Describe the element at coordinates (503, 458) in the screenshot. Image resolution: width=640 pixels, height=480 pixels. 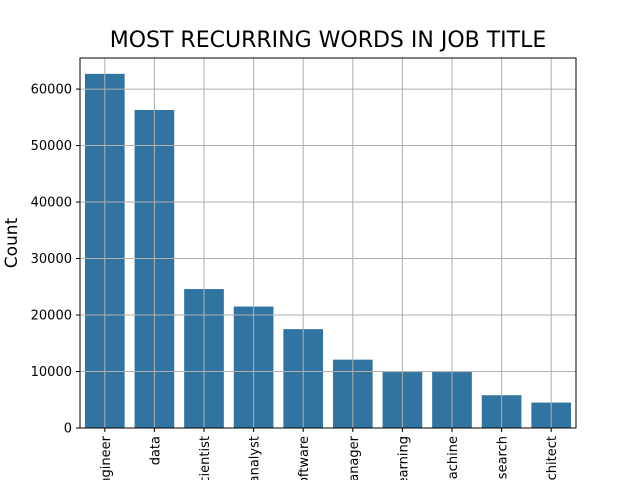
I see `x-tick-label-research: research` at that location.